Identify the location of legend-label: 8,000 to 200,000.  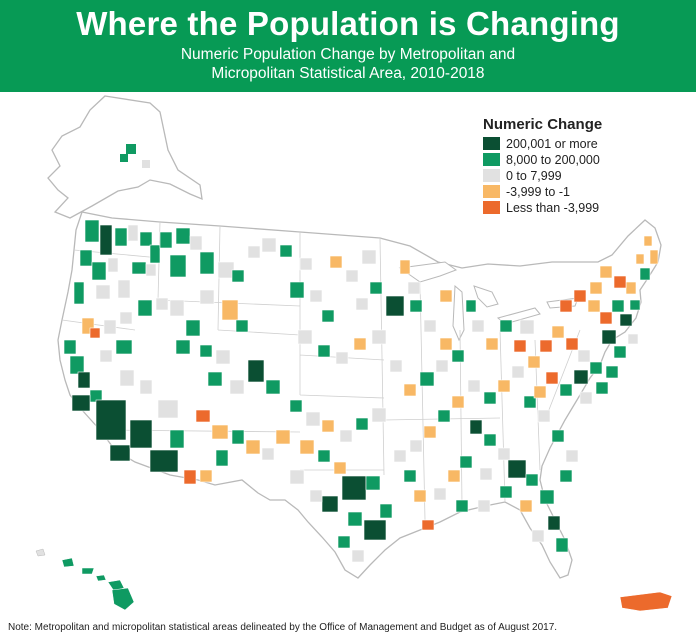
(553, 159).